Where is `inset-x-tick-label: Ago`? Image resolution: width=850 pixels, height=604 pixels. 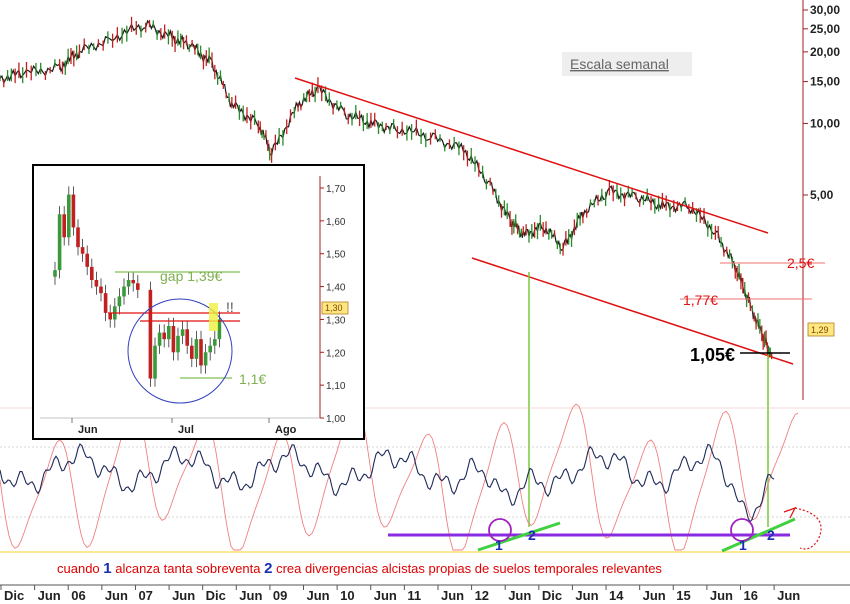 inset-x-tick-label: Ago is located at coordinates (286, 430).